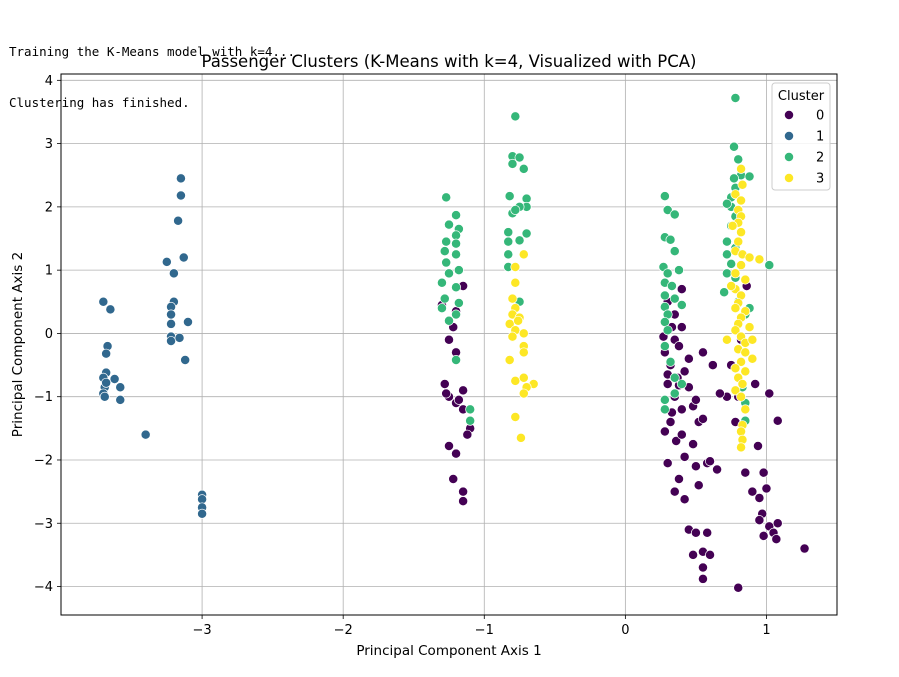 The width and height of the screenshot is (899, 677). What do you see at coordinates (448, 651) in the screenshot?
I see `x-axis-label: Principal Component Axis 1` at bounding box center [448, 651].